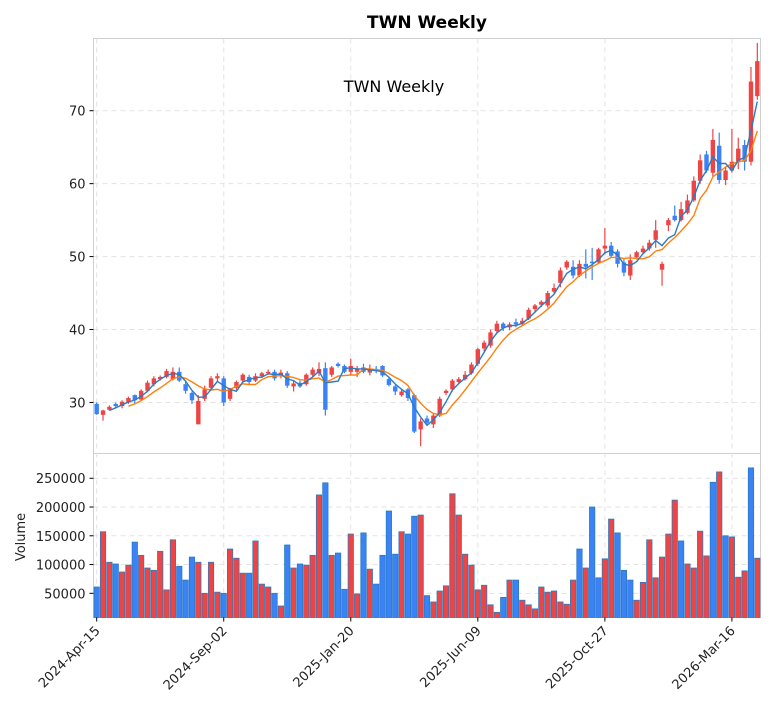  What do you see at coordinates (61, 479) in the screenshot?
I see `volume-tick-label: 250000` at bounding box center [61, 479].